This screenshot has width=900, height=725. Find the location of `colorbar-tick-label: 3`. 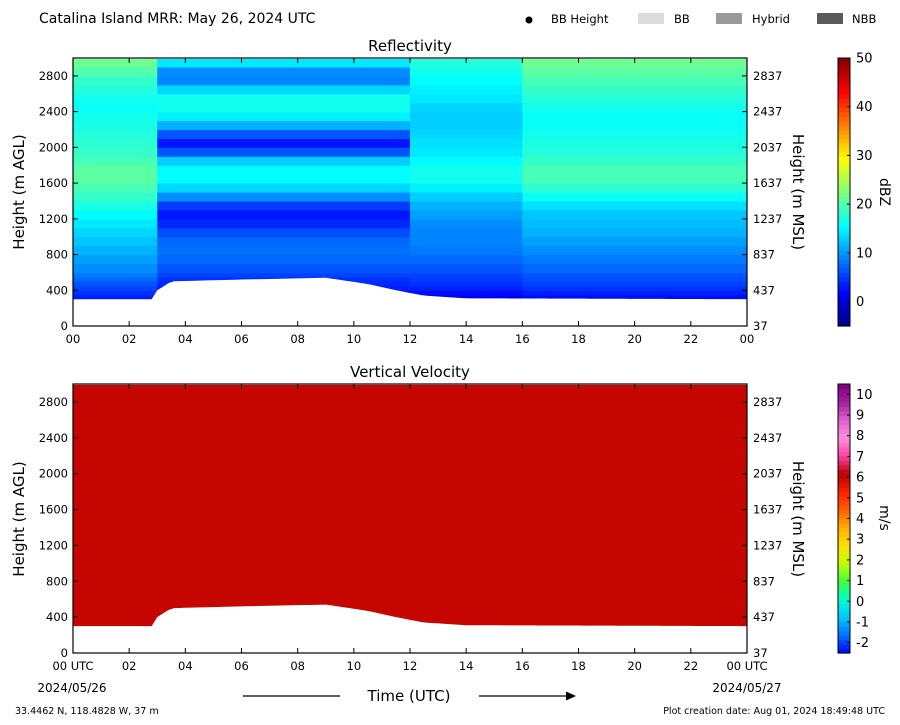

colorbar-tick-label: 3 is located at coordinates (860, 540).